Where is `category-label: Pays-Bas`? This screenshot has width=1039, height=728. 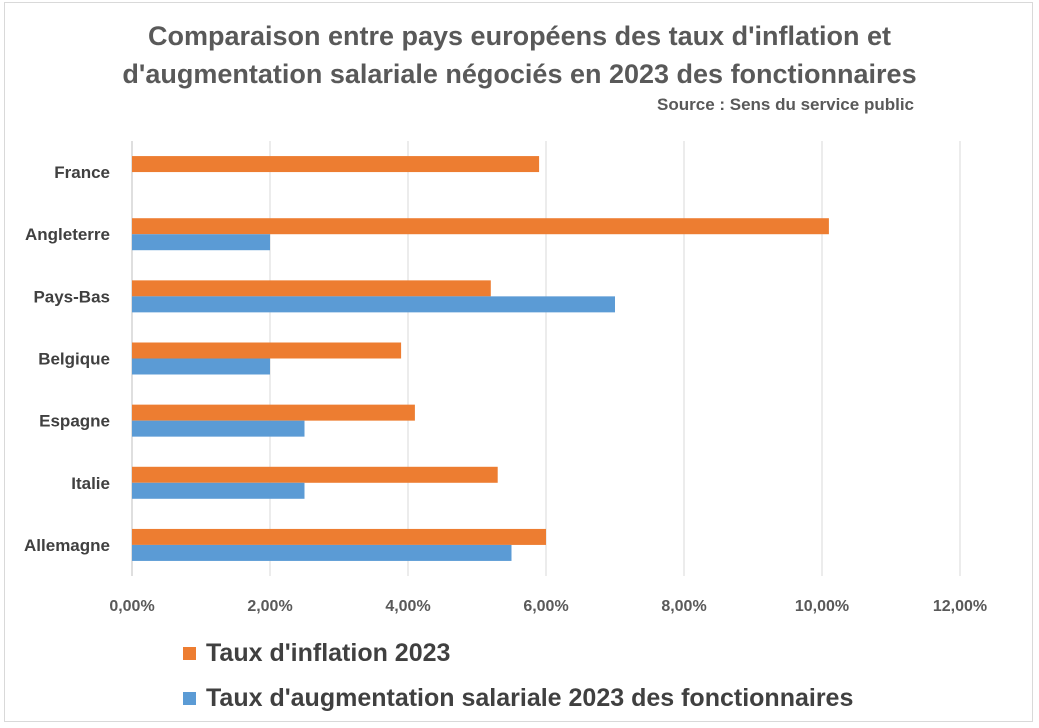 category-label: Pays-Bas is located at coordinates (71, 296).